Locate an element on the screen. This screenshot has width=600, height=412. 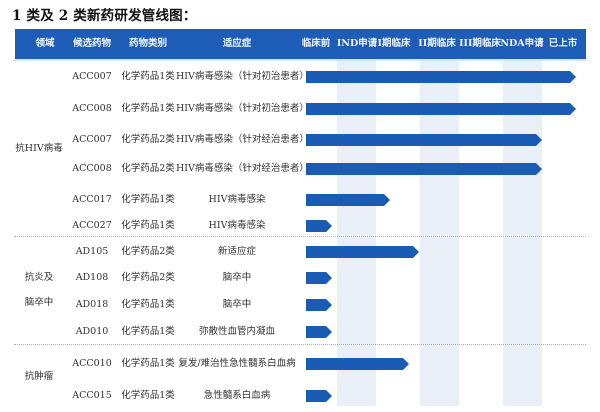
table-row: ACC007 化学药品2类 HIV病毒感染（针对经治患者） is located at coordinates (300, 140).